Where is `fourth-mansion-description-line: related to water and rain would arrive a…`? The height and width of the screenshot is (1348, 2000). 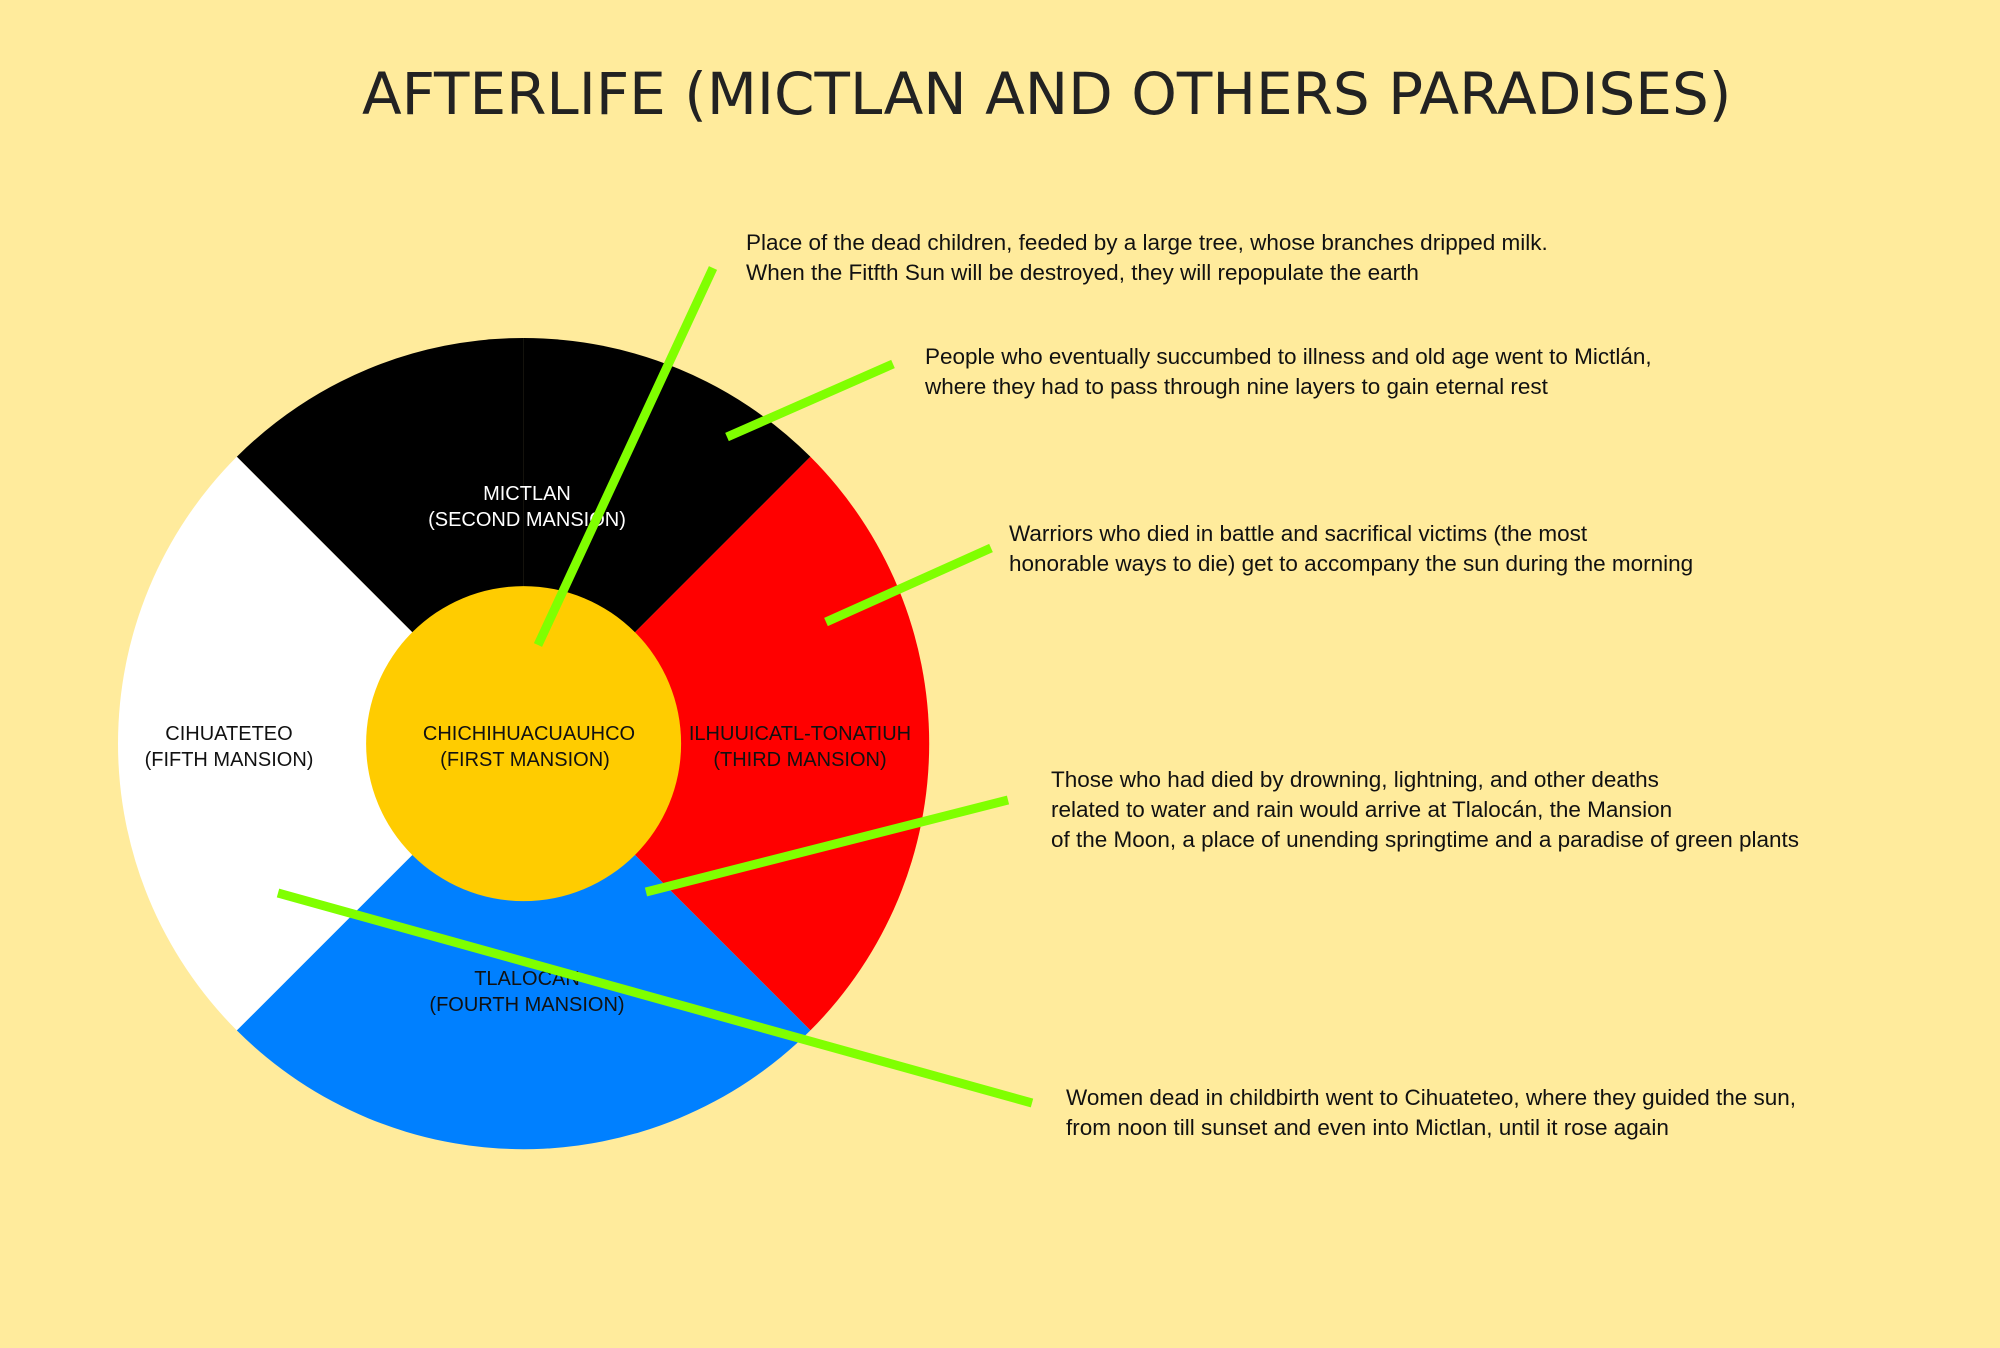
fourth-mansion-description-line: related to water and rain would arrive a… is located at coordinates (1361, 809).